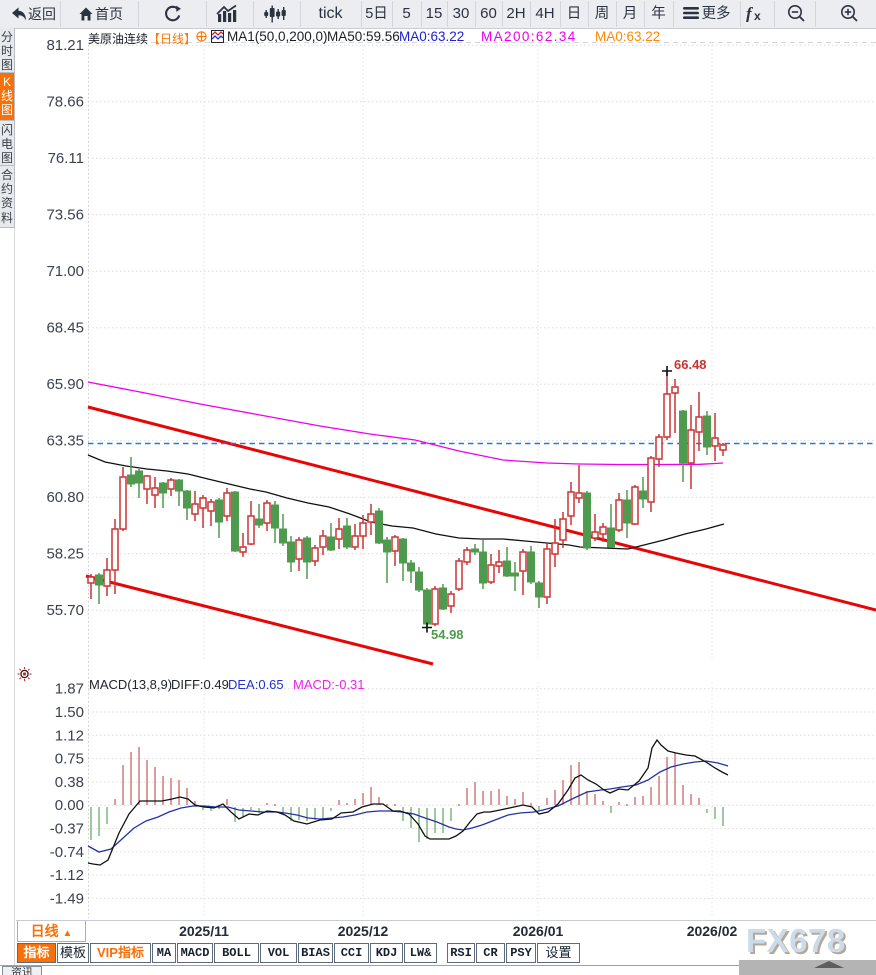 The width and height of the screenshot is (876, 975). I want to click on svg-text: 65.90, so click(65, 384).